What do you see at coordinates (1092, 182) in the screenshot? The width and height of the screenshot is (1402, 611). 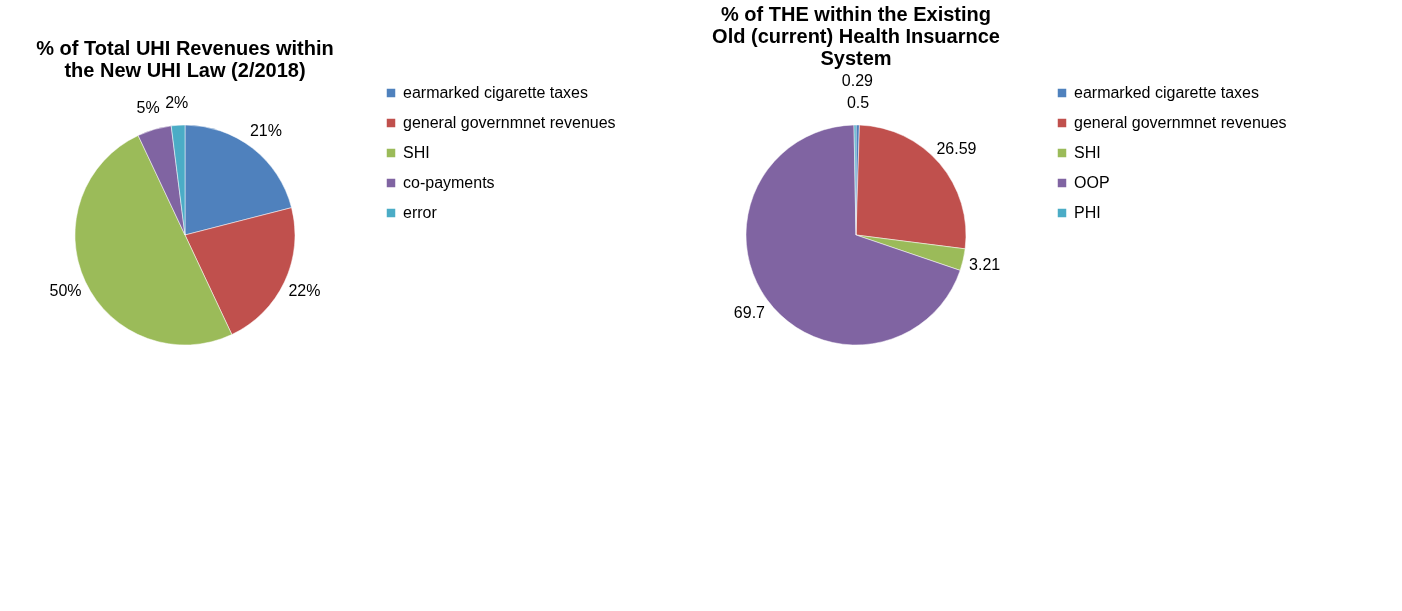 I see `legend-label: OOP` at bounding box center [1092, 182].